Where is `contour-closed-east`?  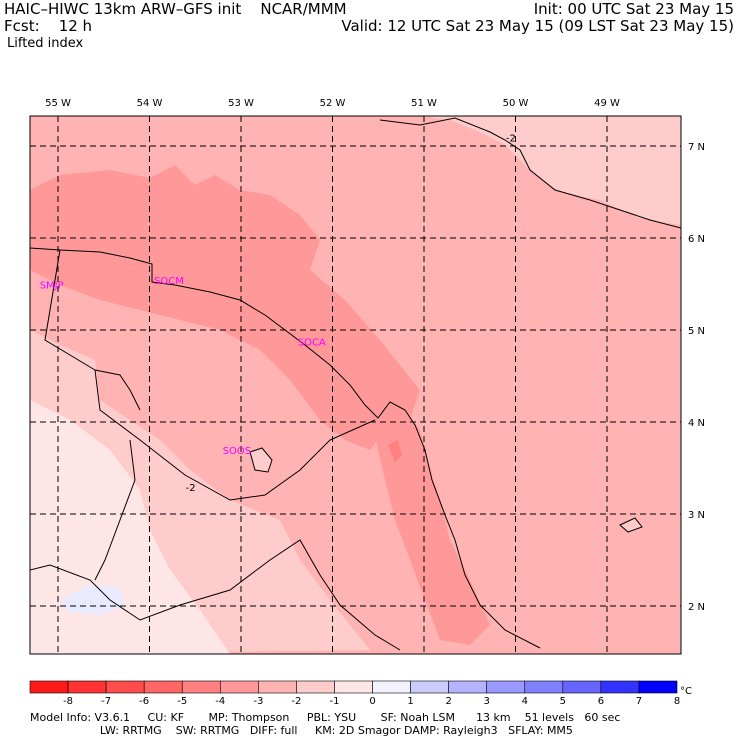 contour-closed-east is located at coordinates (631, 525).